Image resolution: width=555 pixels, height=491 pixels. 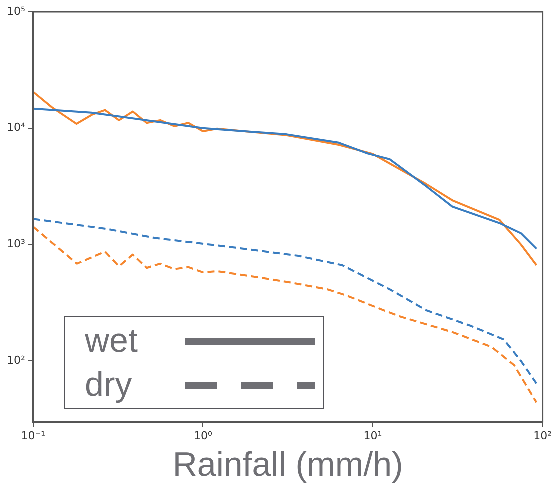 I want to click on x-tick-label: 10¹, so click(x=373, y=435).